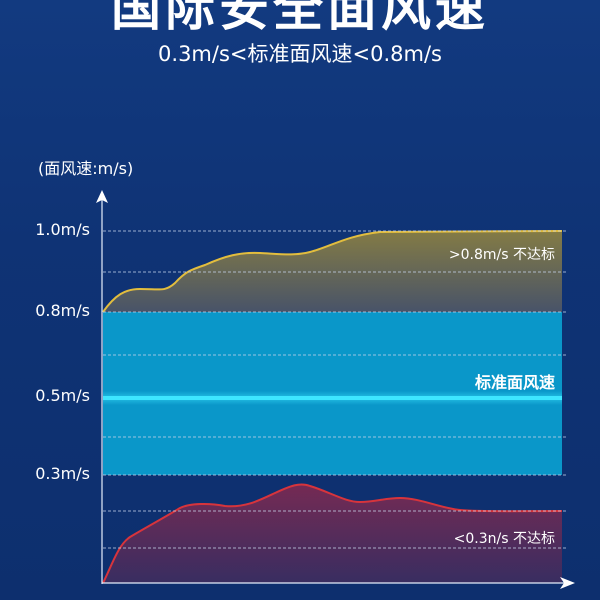 The image size is (600, 600). Describe the element at coordinates (504, 539) in the screenshot. I see `lower-zone-label: <0.3n/s 不达标` at that location.